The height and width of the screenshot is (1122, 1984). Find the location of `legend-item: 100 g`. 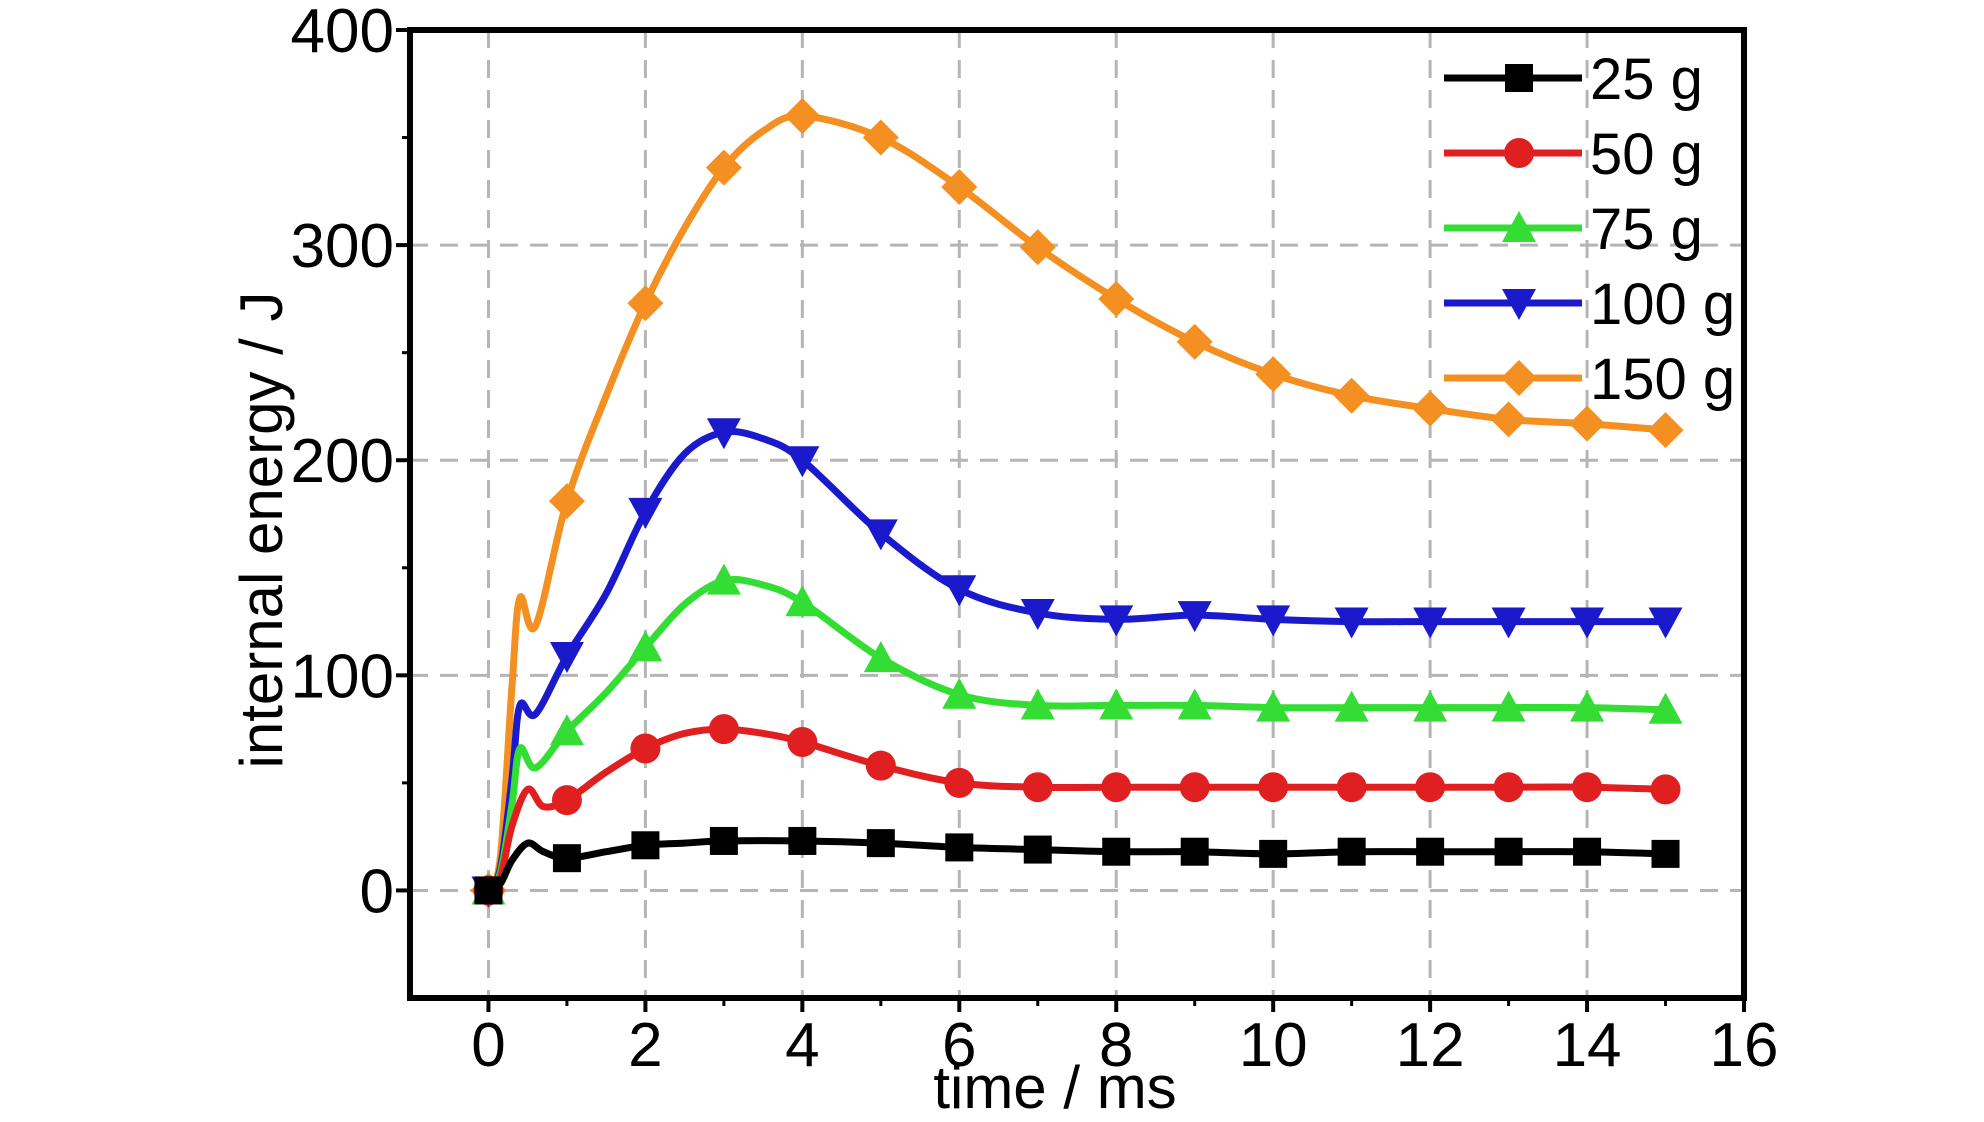

legend-item: 100 g is located at coordinates (1589, 304).